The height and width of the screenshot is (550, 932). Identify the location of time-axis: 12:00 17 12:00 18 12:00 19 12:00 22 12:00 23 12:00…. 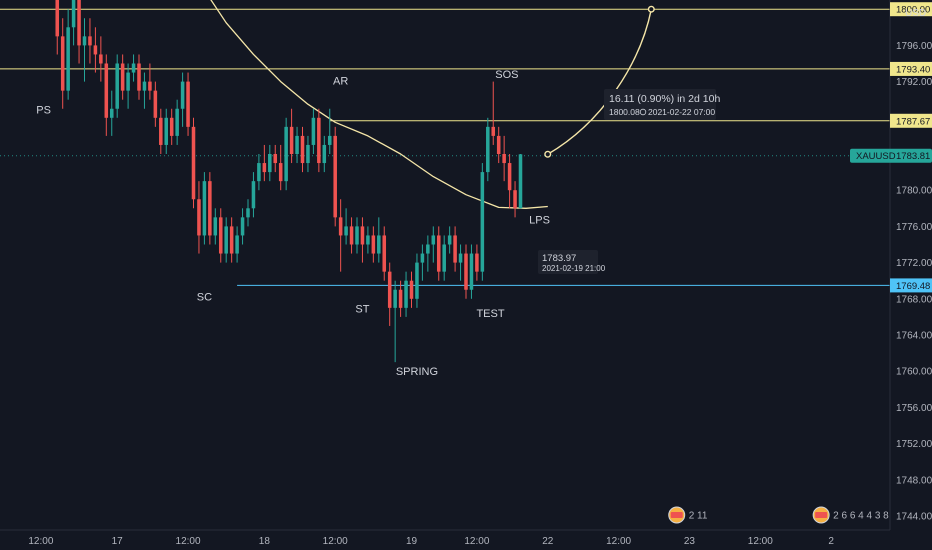
(445, 538).